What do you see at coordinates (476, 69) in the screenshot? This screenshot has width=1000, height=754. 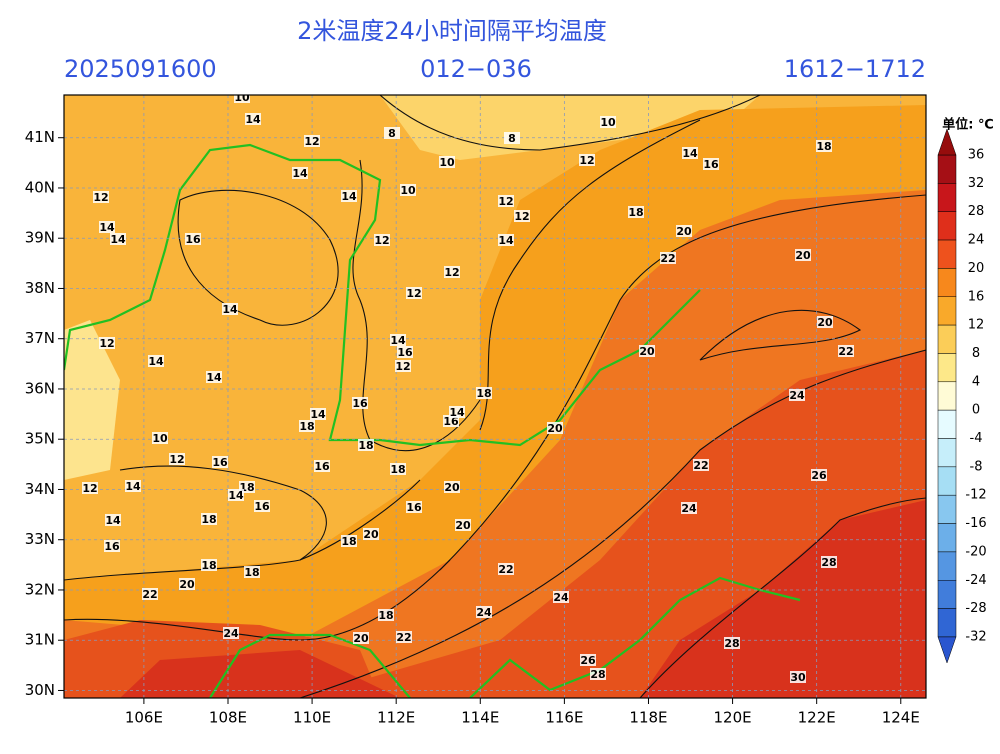 I see `lead-time: 012−036` at bounding box center [476, 69].